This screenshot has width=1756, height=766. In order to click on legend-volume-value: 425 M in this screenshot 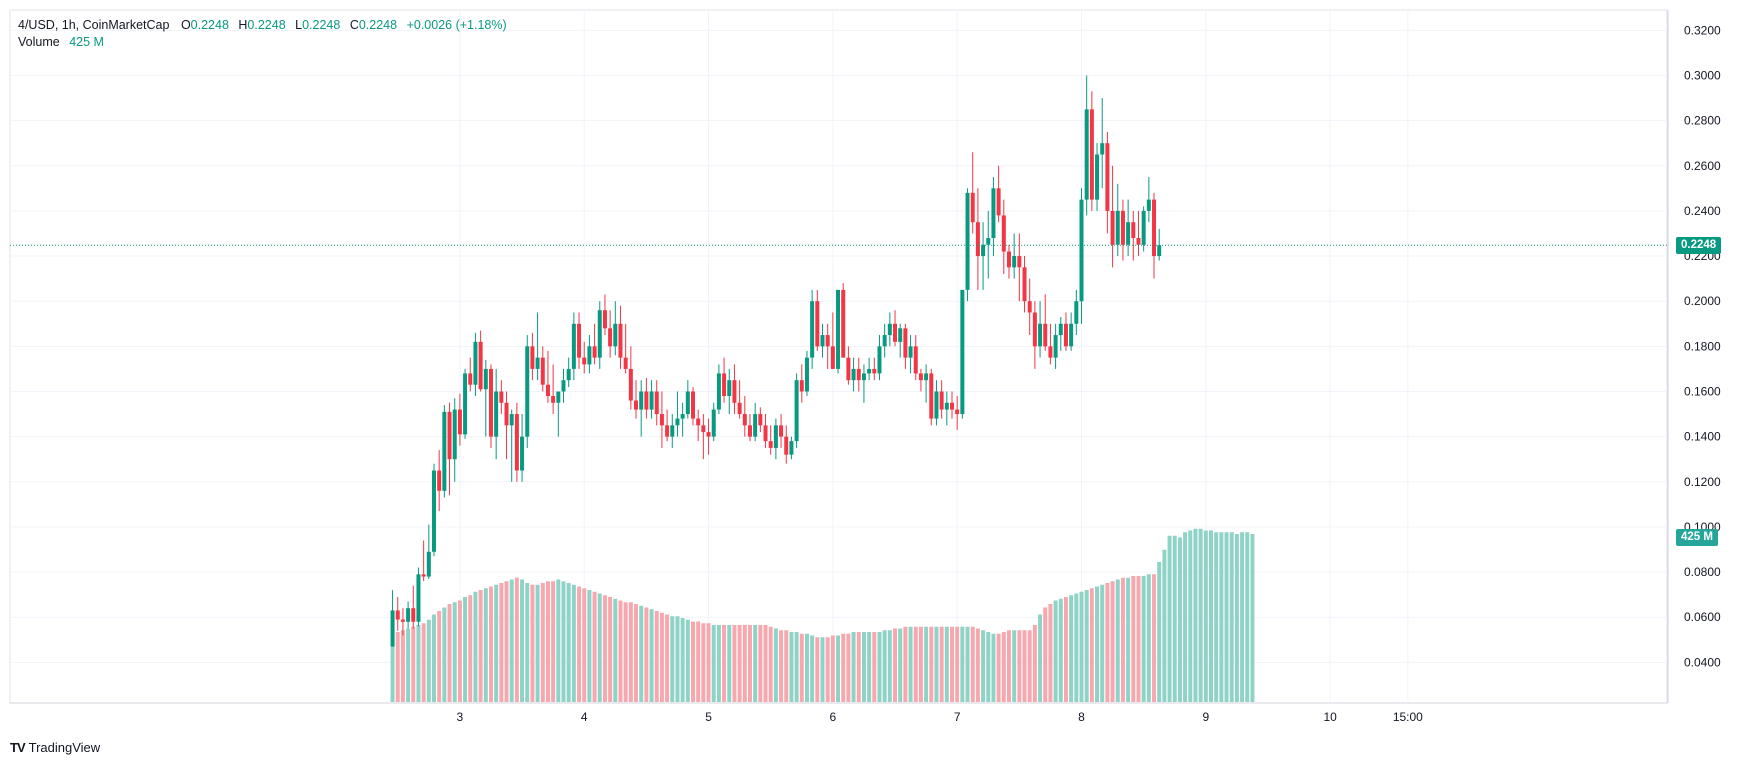, I will do `click(86, 42)`.